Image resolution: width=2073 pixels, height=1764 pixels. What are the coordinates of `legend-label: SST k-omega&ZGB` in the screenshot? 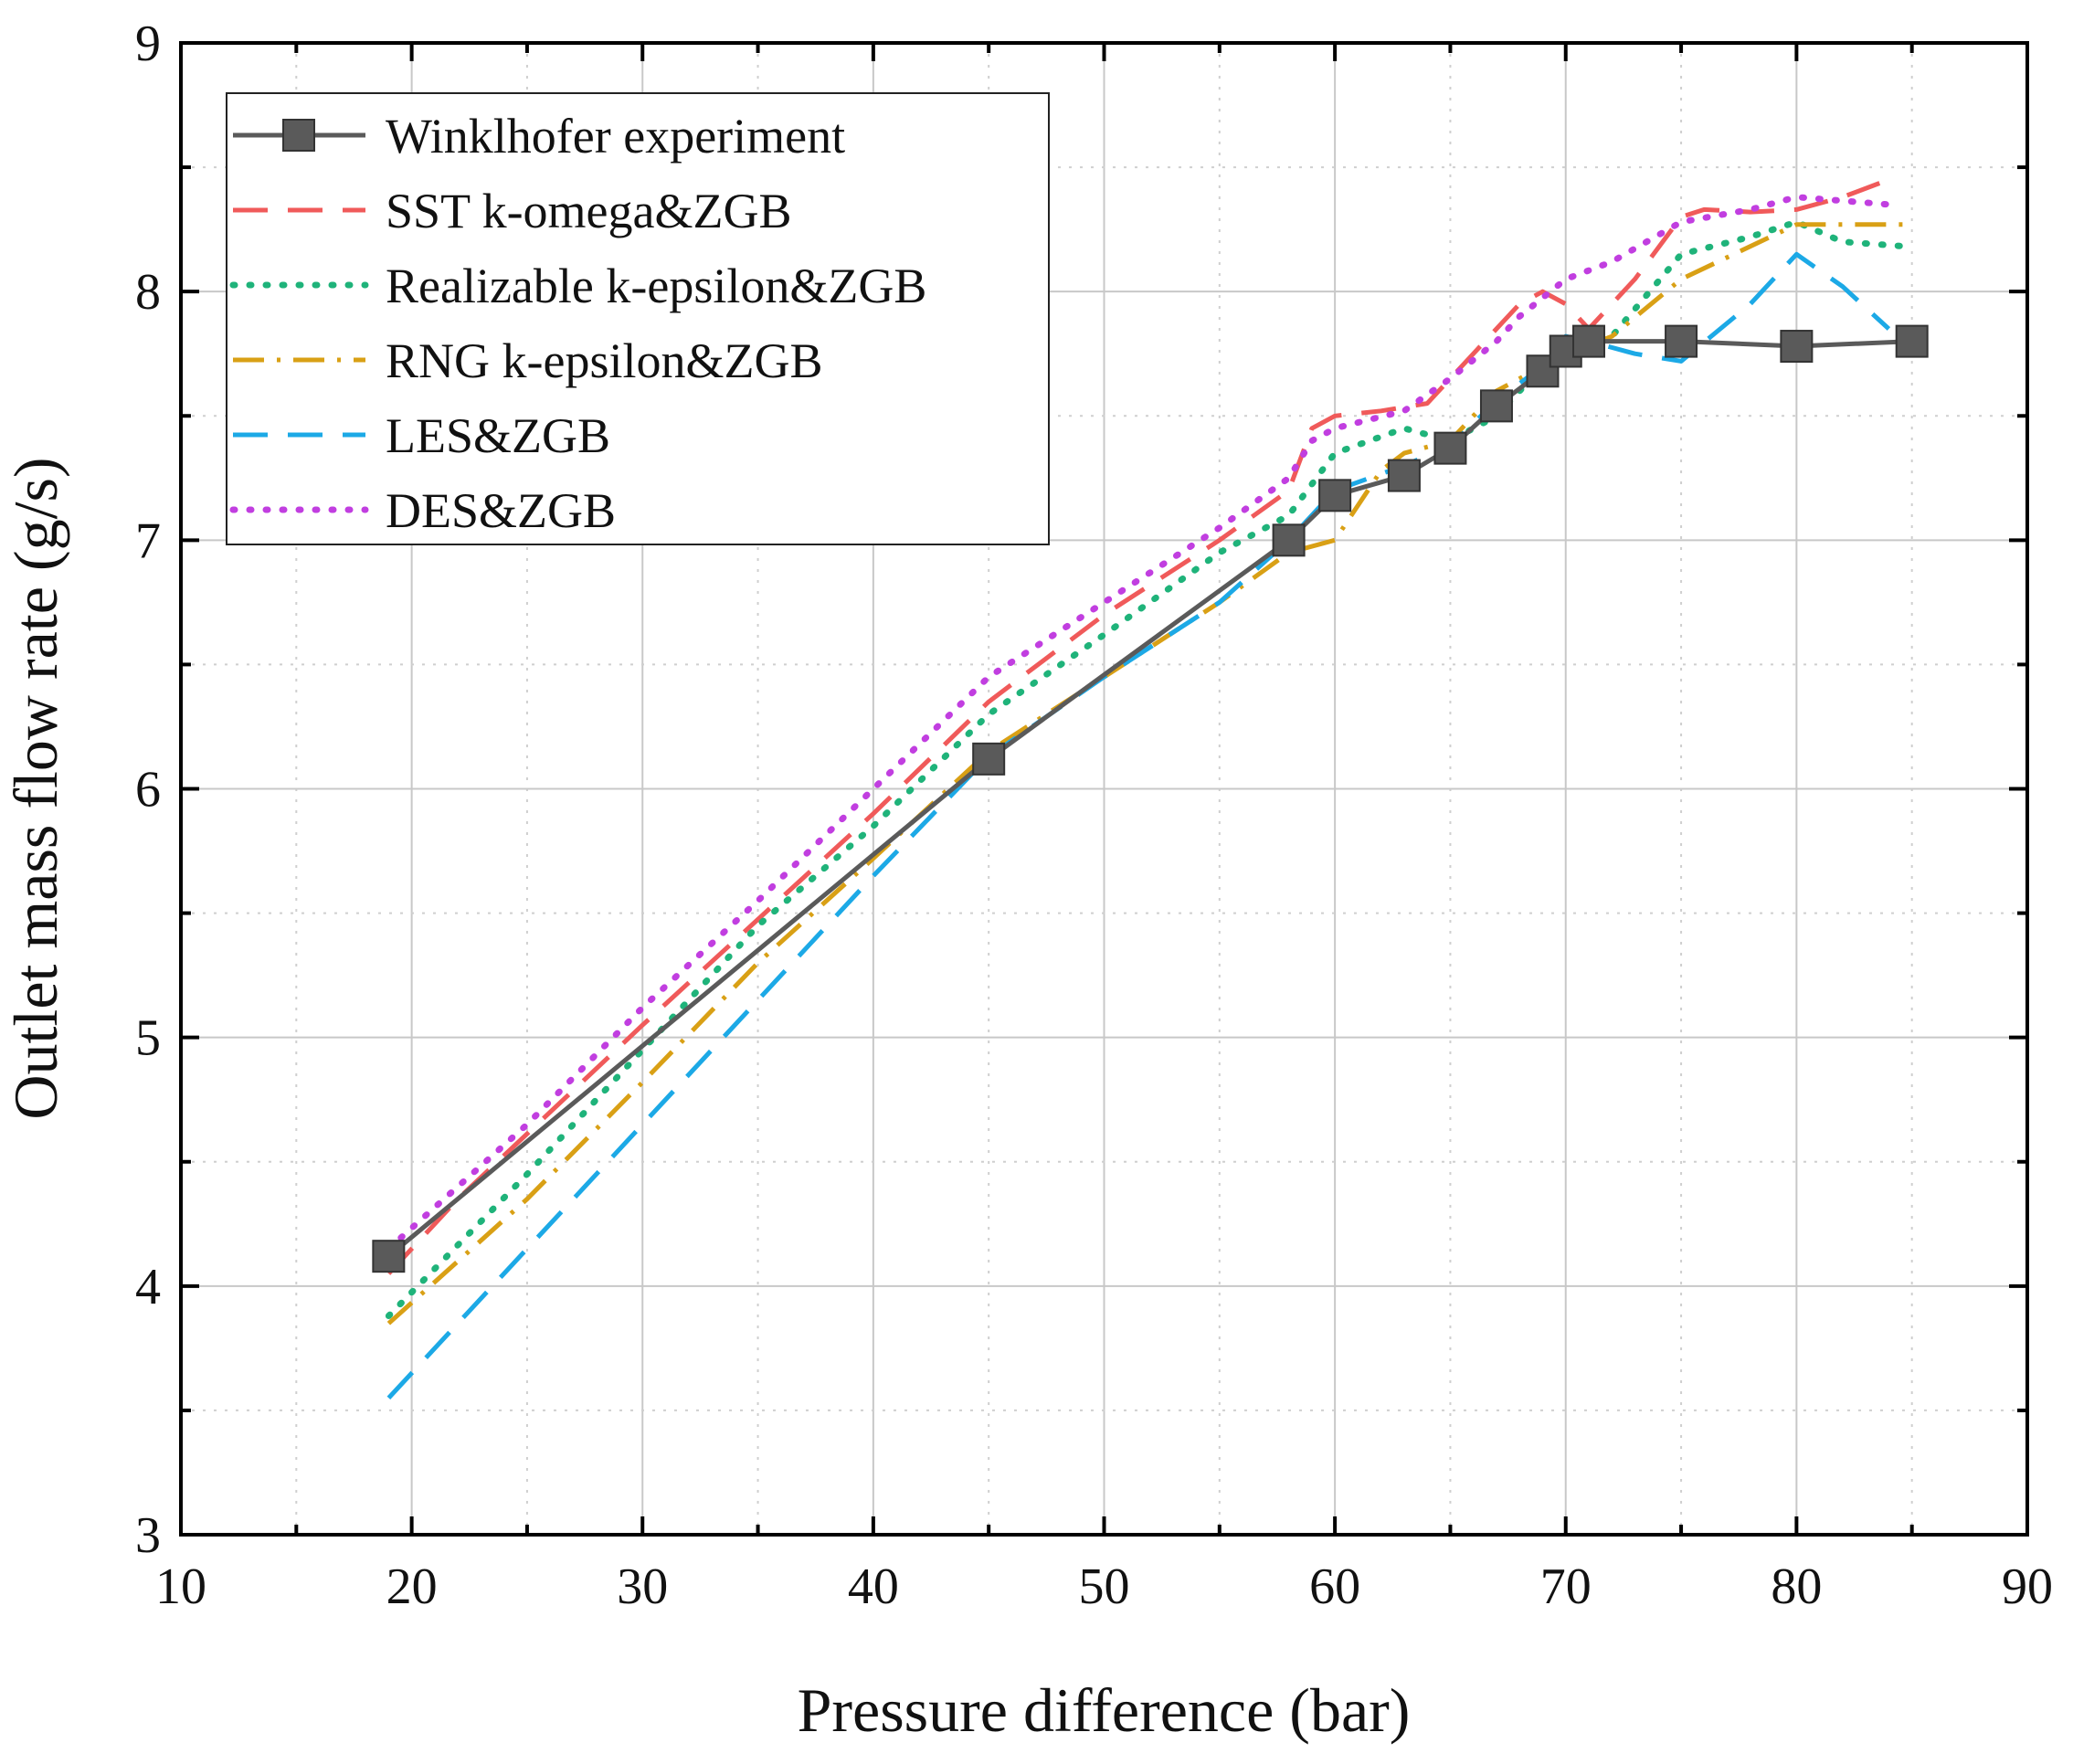 It's located at (589, 211).